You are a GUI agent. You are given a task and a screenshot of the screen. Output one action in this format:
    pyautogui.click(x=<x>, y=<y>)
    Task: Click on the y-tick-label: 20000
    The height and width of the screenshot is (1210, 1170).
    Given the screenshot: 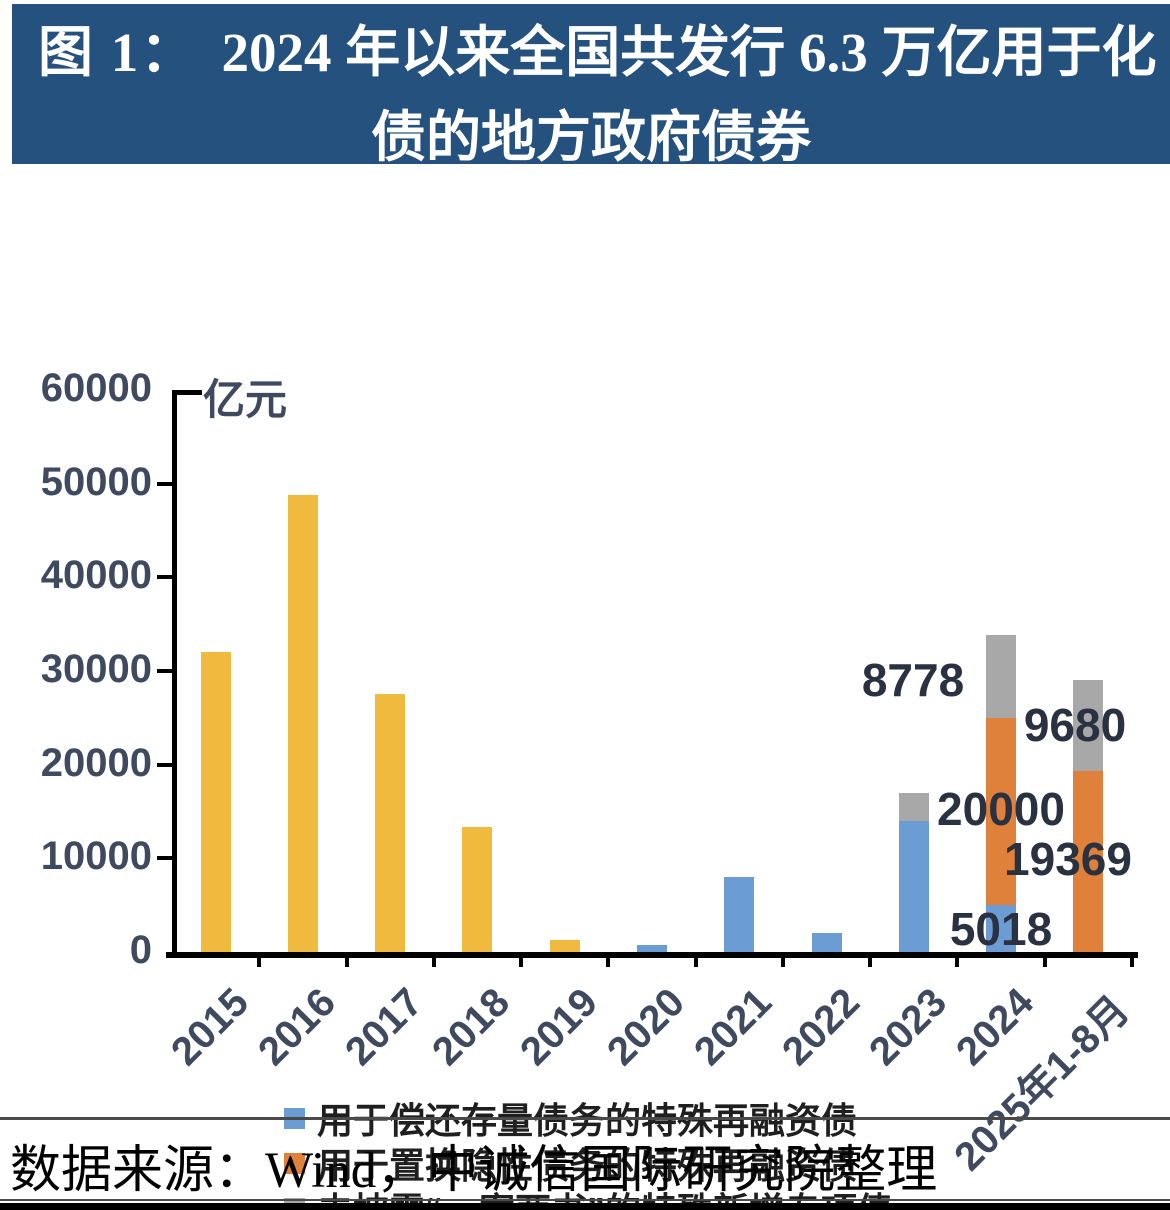 What is the action you would take?
    pyautogui.click(x=96, y=762)
    